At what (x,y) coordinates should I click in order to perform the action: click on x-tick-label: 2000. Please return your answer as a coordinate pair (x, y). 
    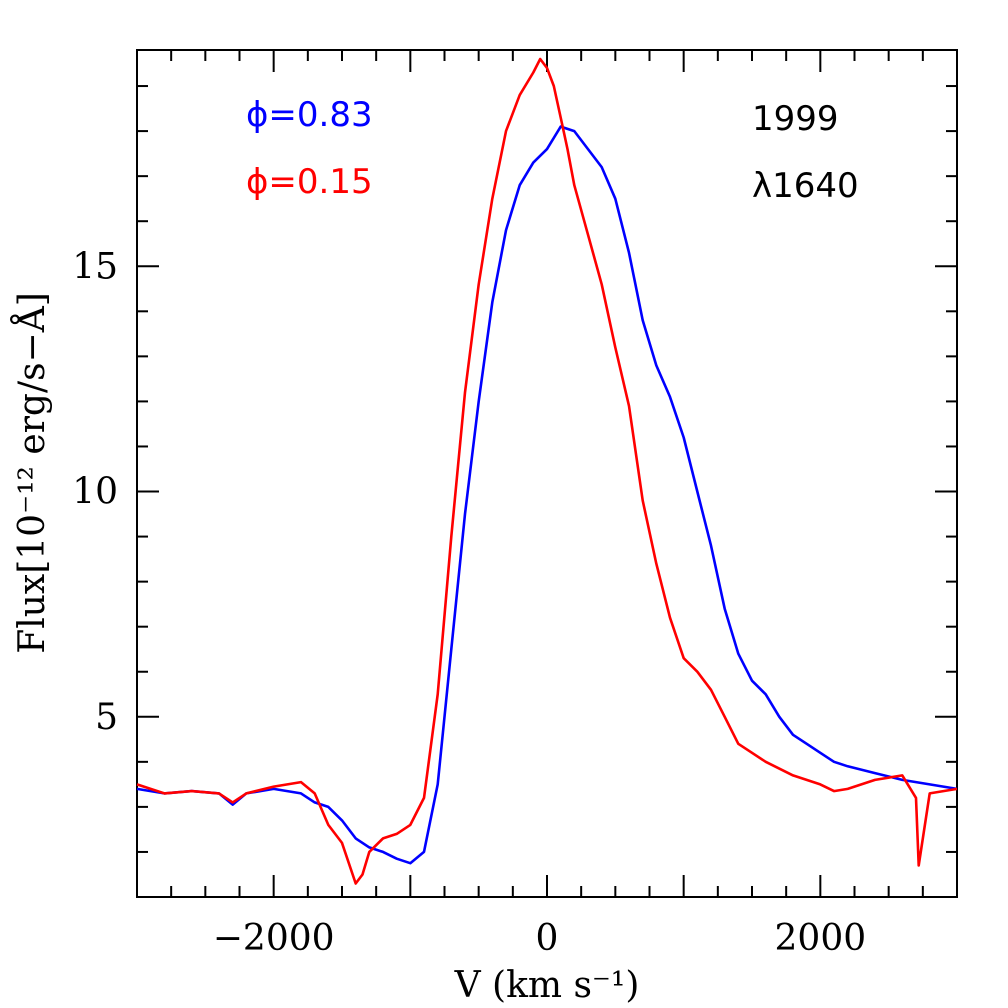
    Looking at the image, I should click on (821, 938).